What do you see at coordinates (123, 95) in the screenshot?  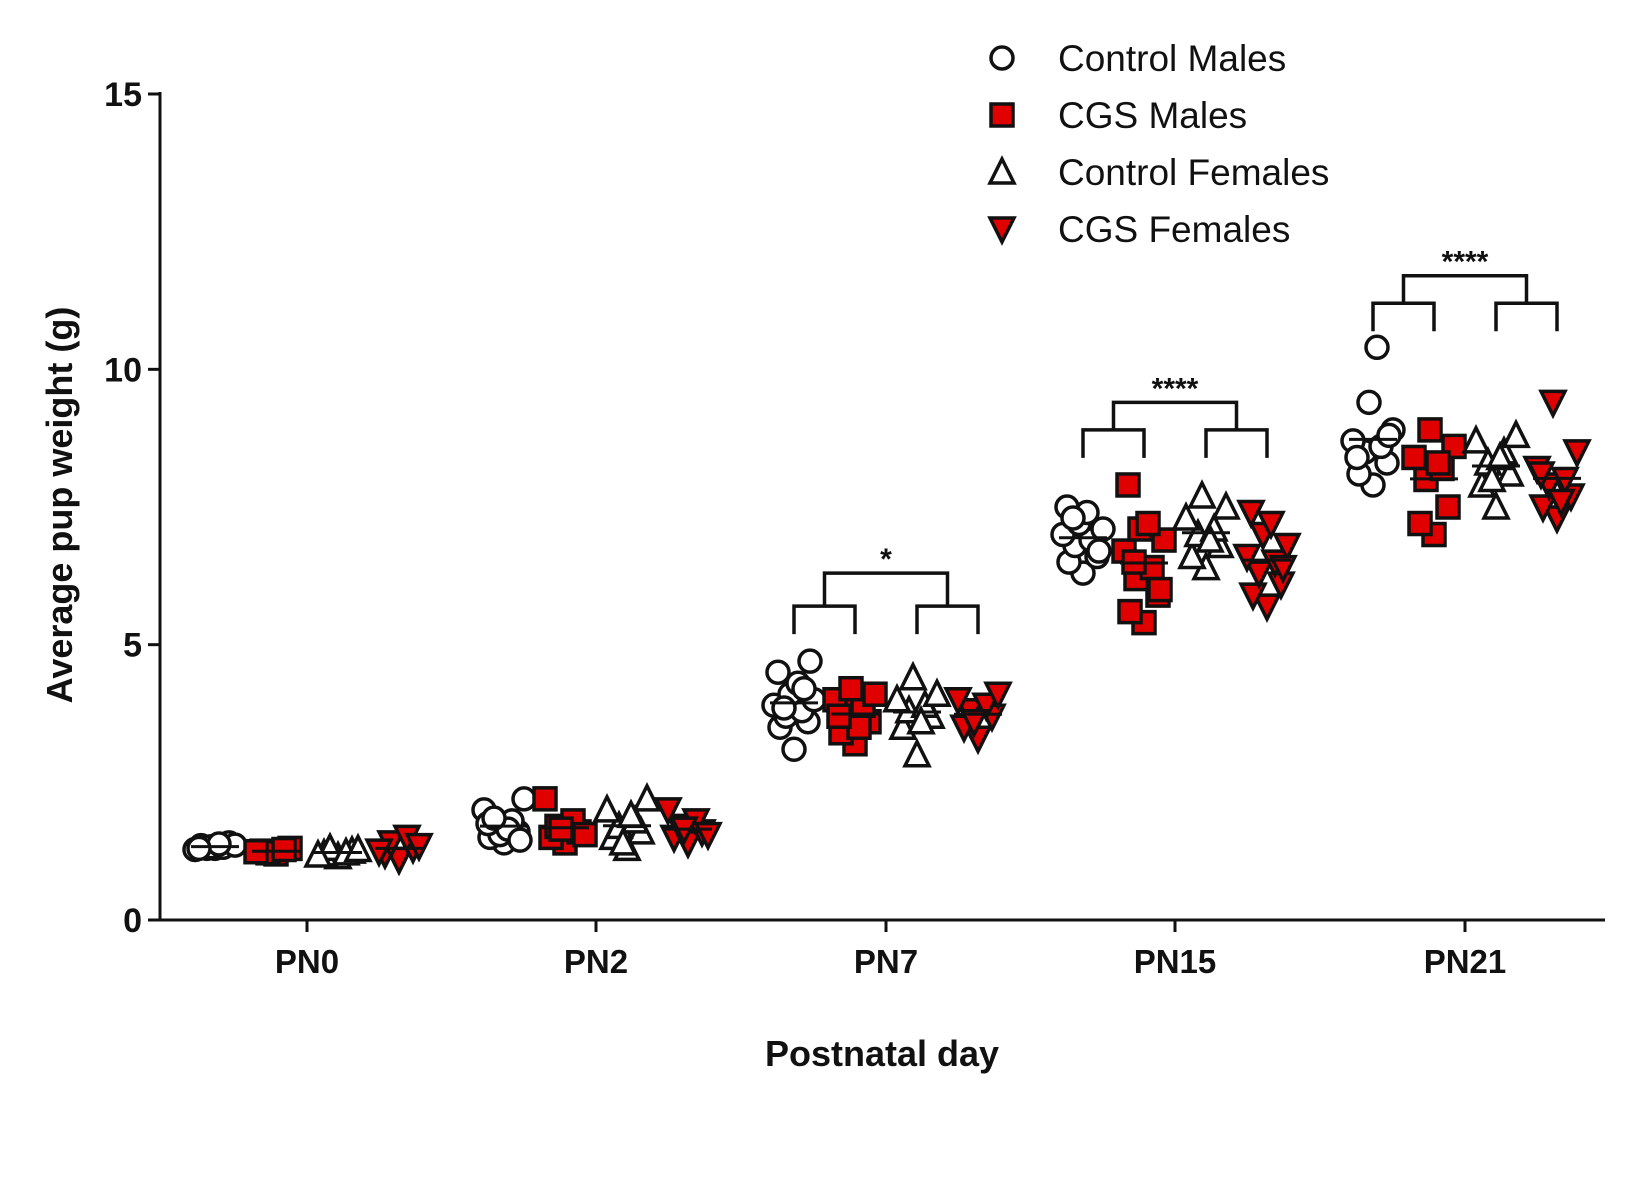 I see `y-tick-label: 15` at bounding box center [123, 95].